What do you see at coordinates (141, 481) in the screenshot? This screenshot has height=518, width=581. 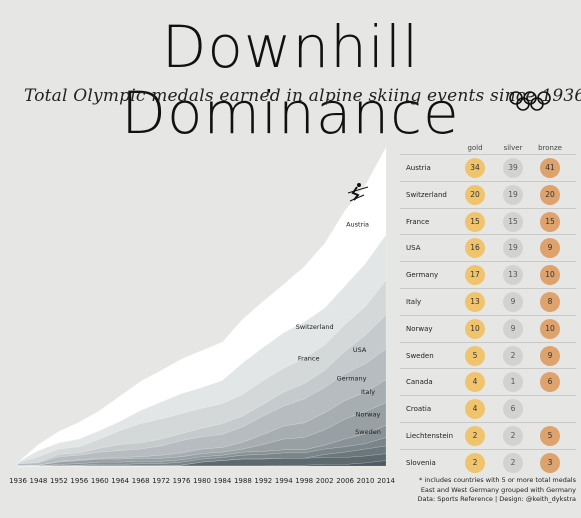 I see `x-tick-label: 1968` at bounding box center [141, 481].